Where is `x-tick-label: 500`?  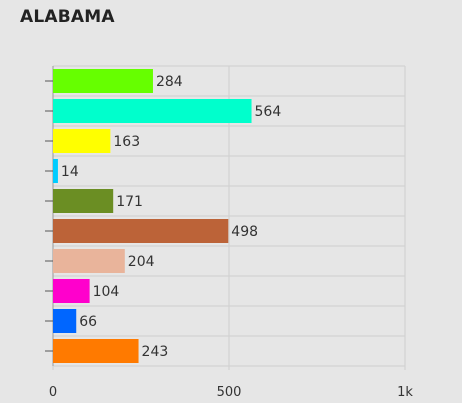
x-tick-label: 500 is located at coordinates (229, 392).